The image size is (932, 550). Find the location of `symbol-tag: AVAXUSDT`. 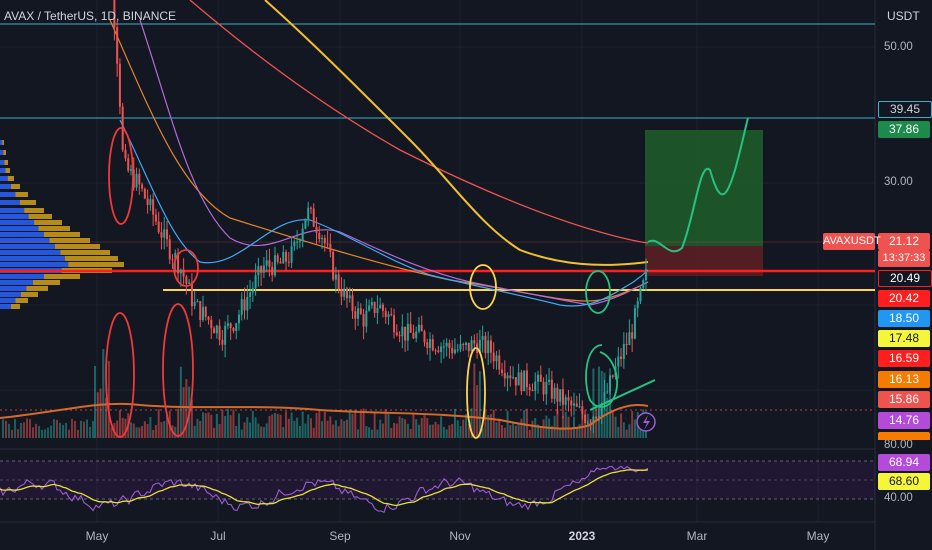

symbol-tag: AVAXUSDT is located at coordinates (852, 241).